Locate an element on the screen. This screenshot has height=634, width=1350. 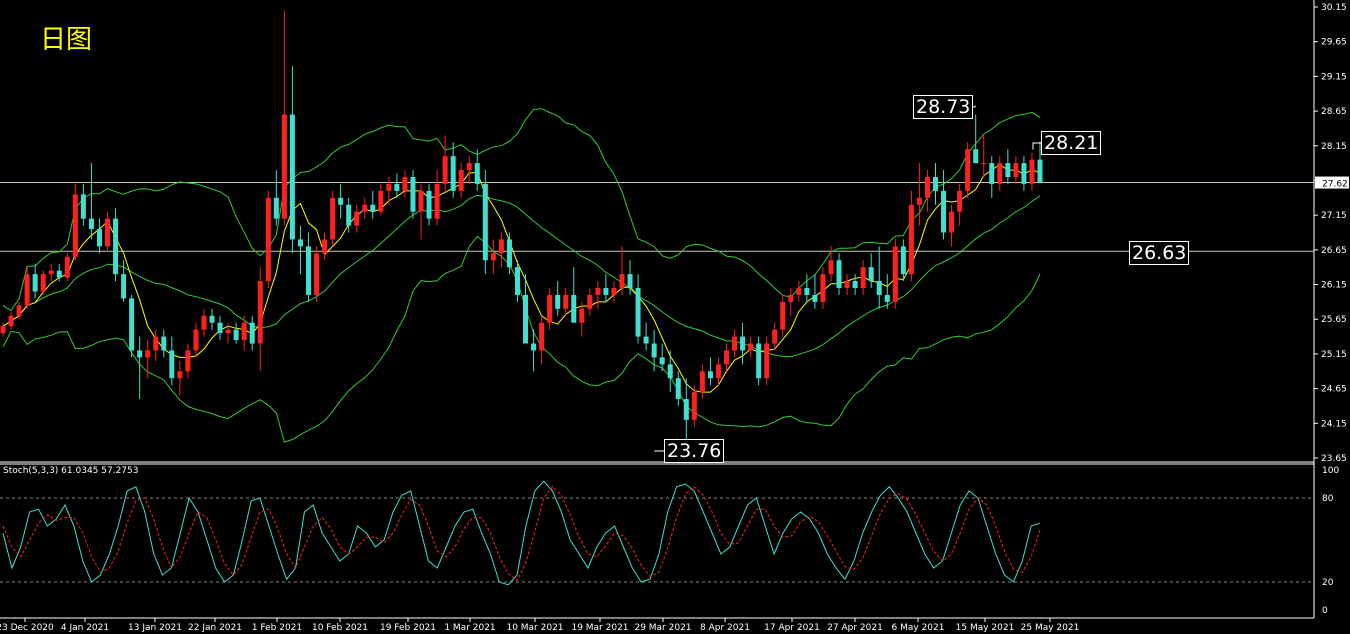
last-price-callout: 28.21 is located at coordinates (1071, 143).